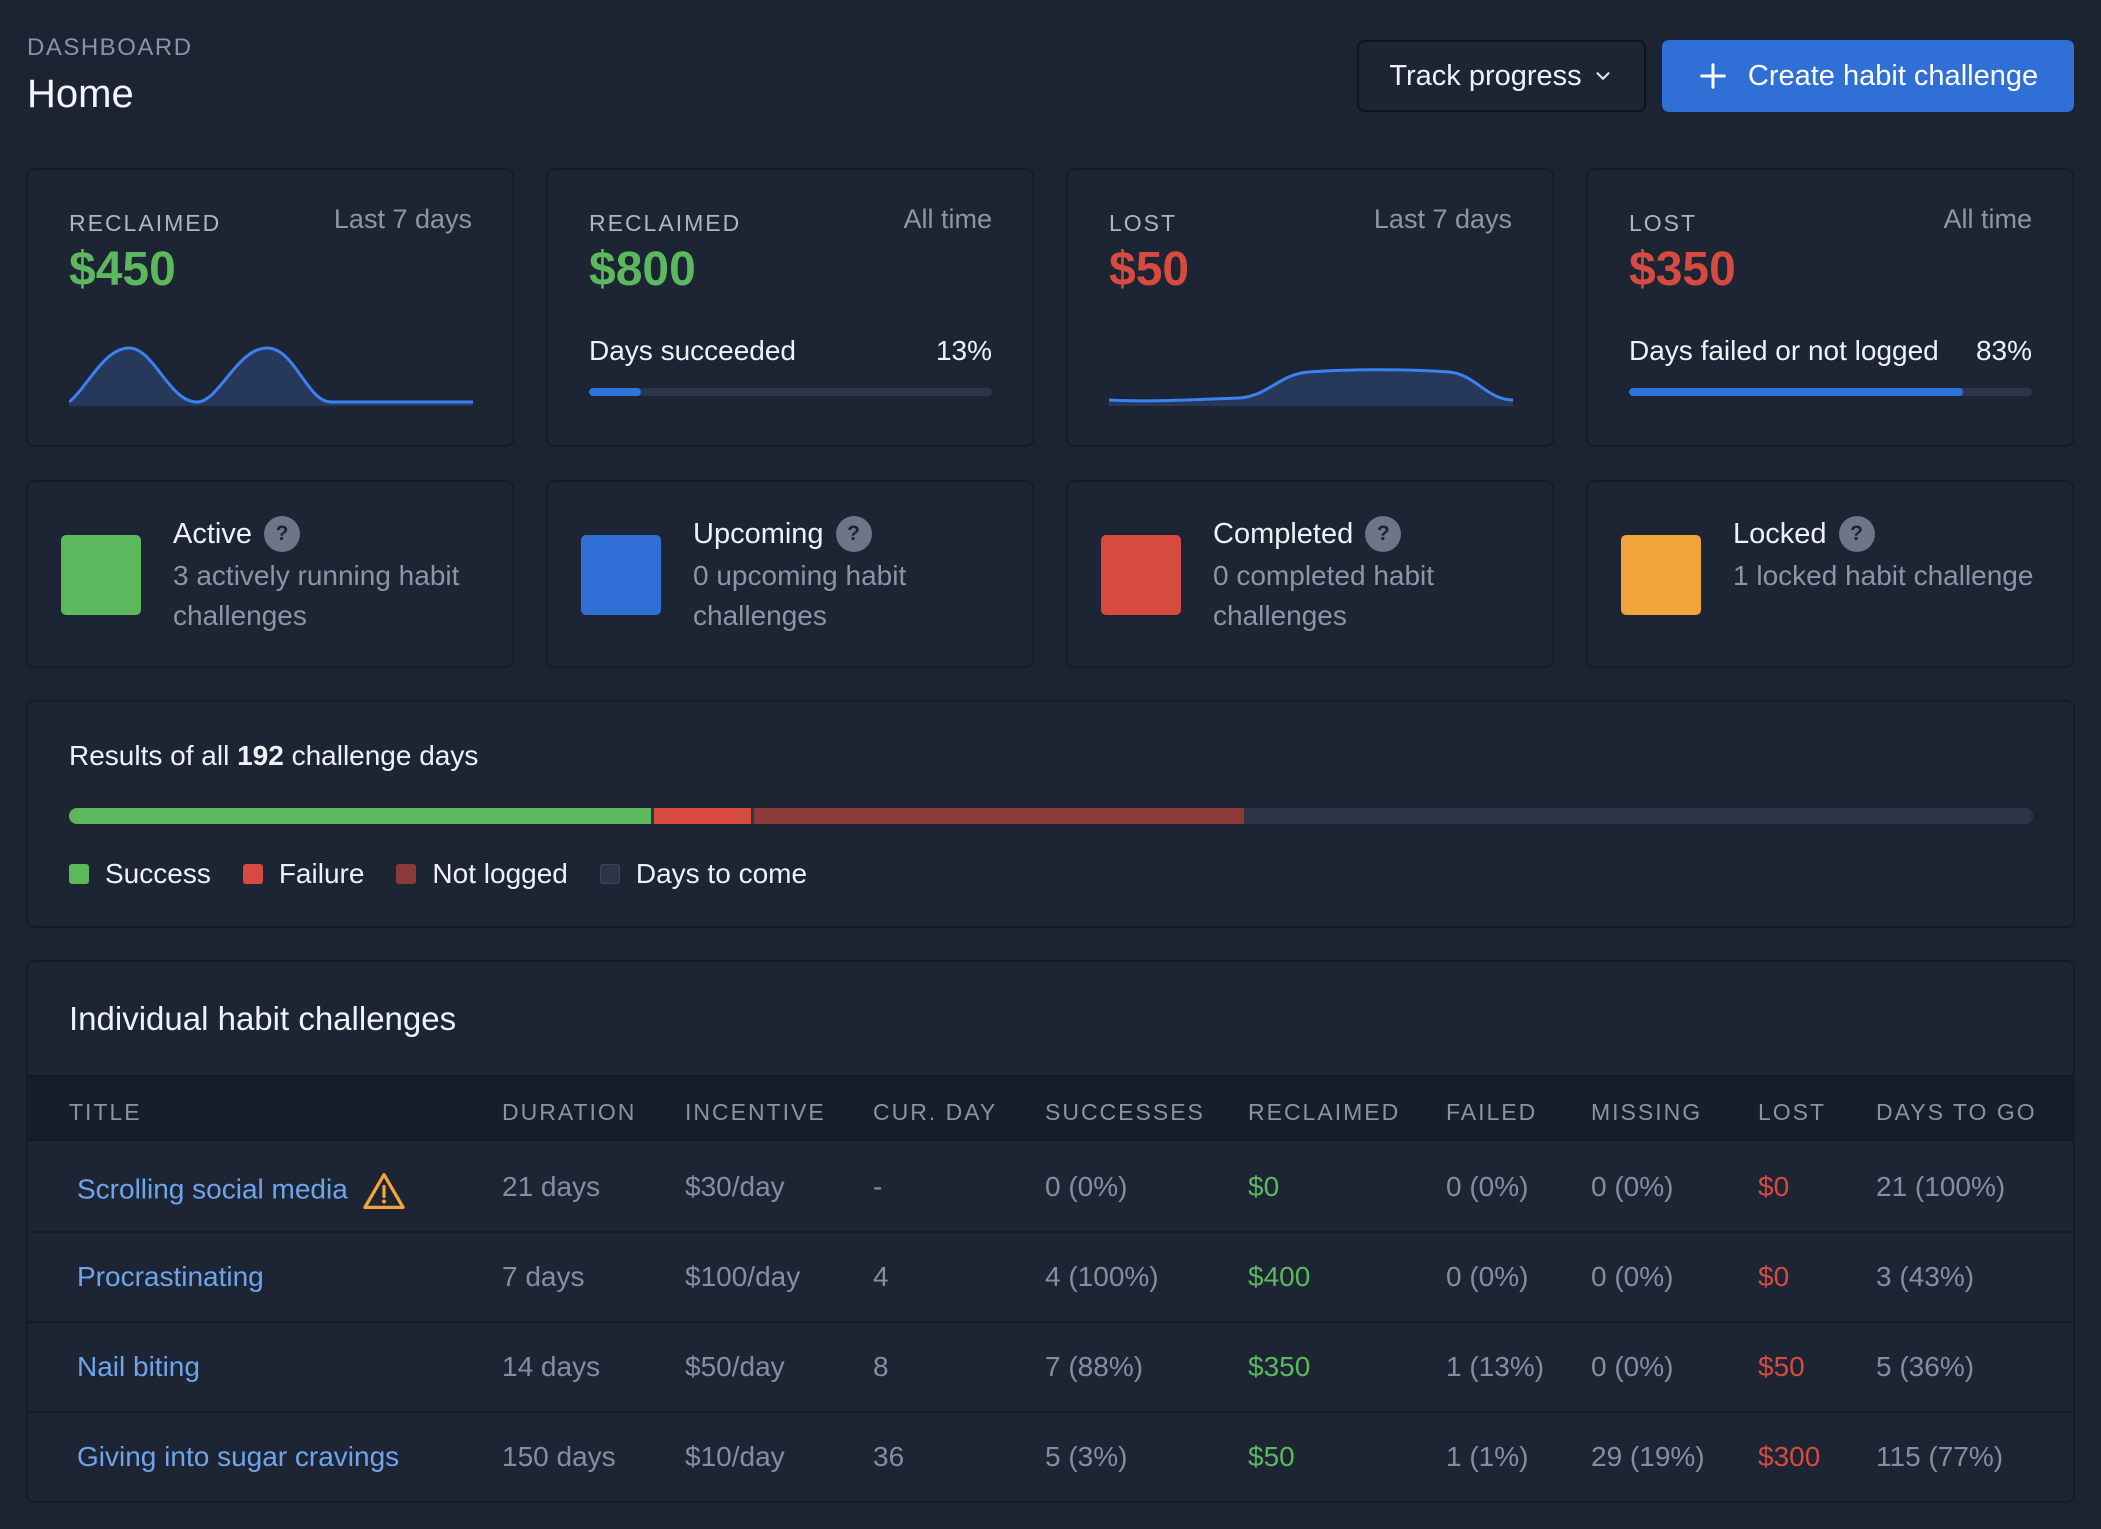 This screenshot has height=1529, width=2101. Describe the element at coordinates (702, 816) in the screenshot. I see `segment-failure` at that location.